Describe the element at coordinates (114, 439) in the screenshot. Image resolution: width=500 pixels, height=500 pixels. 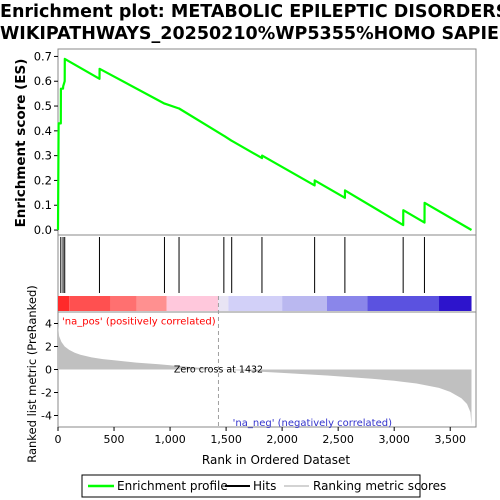
I see `rank-x-tick-label: 500` at that location.